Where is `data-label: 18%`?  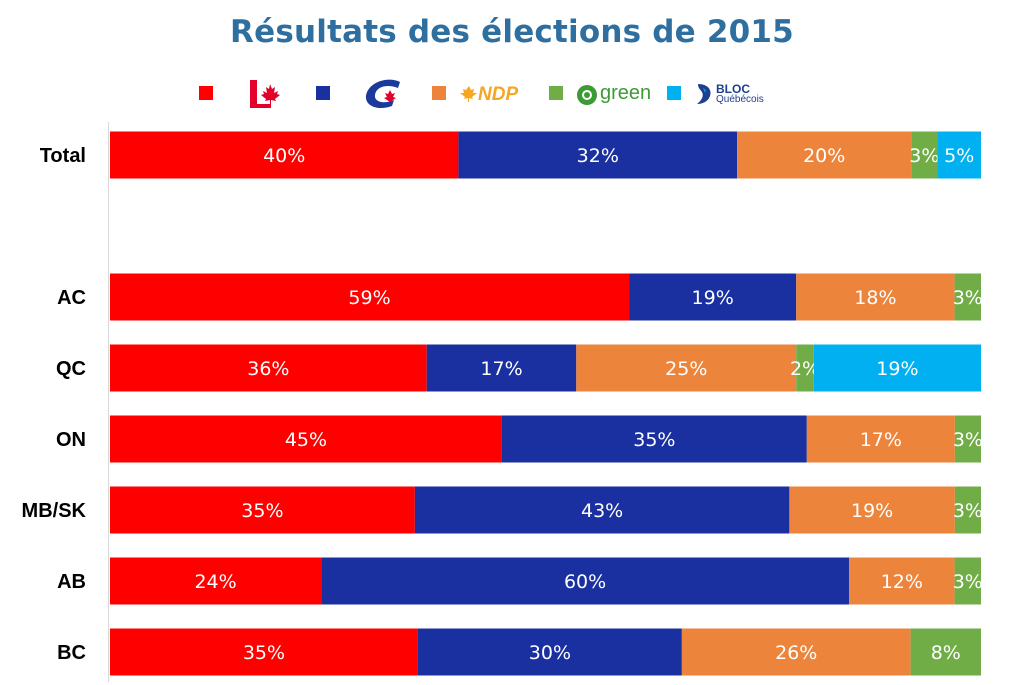
data-label: 18% is located at coordinates (875, 298).